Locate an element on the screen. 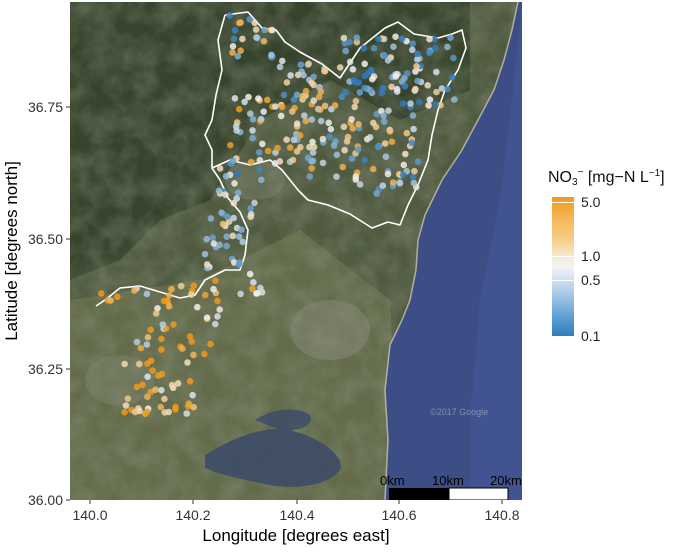  legend-colorbar is located at coordinates (563, 267).